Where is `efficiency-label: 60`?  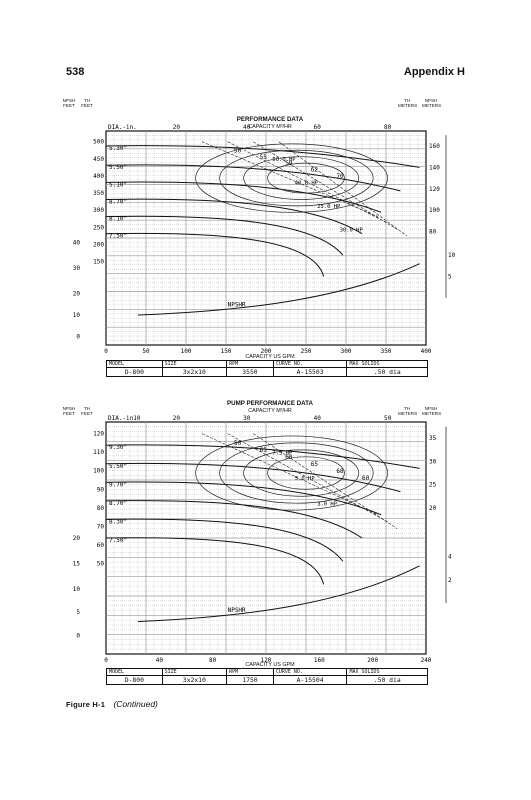
efficiency-label: 60 is located at coordinates (289, 457).